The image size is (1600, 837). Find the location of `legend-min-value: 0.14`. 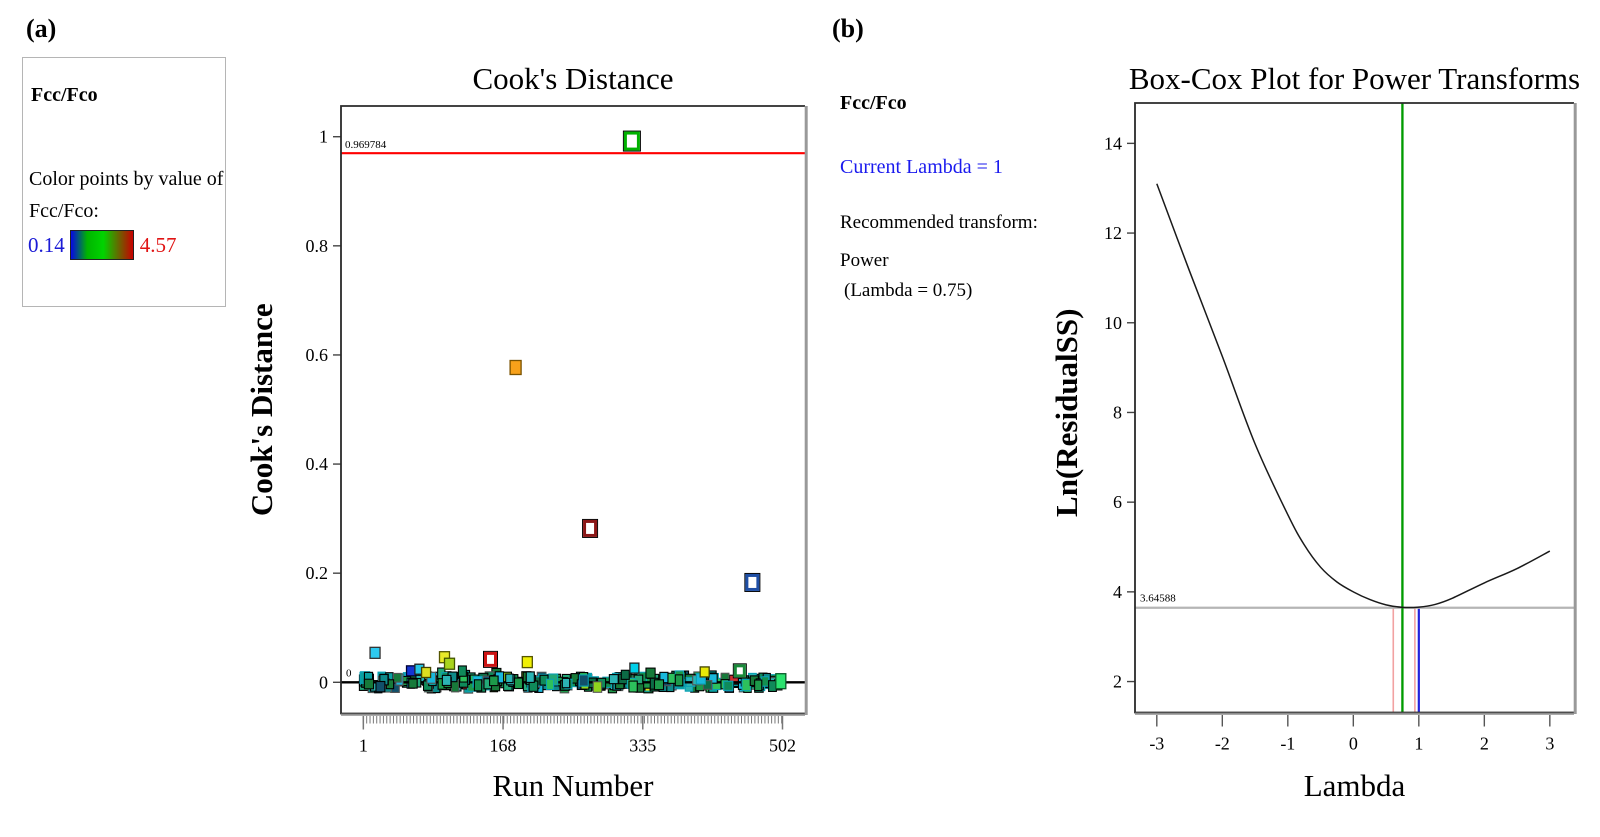

legend-min-value: 0.14 is located at coordinates (46, 244).